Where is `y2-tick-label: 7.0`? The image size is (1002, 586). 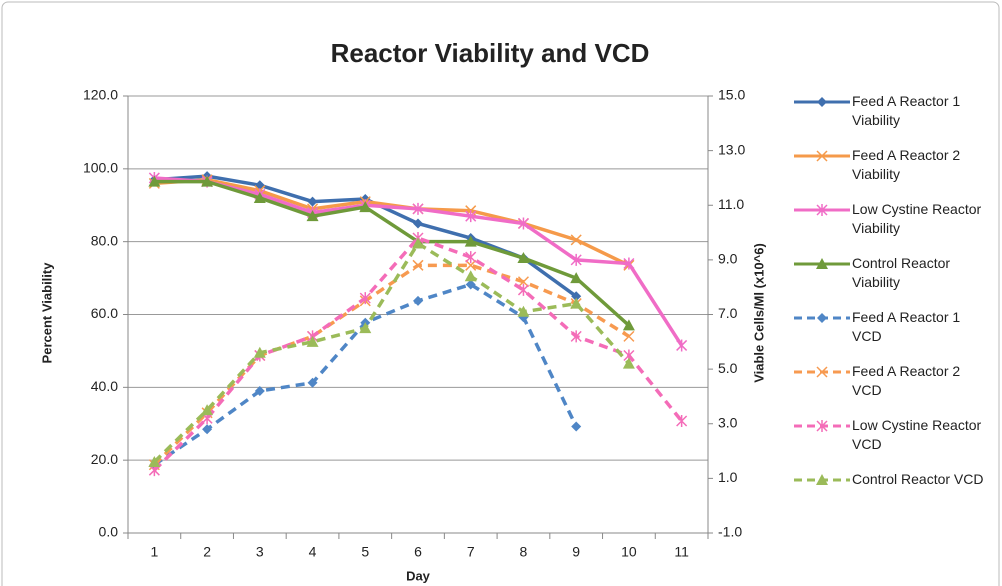 y2-tick-label: 7.0 is located at coordinates (728, 313).